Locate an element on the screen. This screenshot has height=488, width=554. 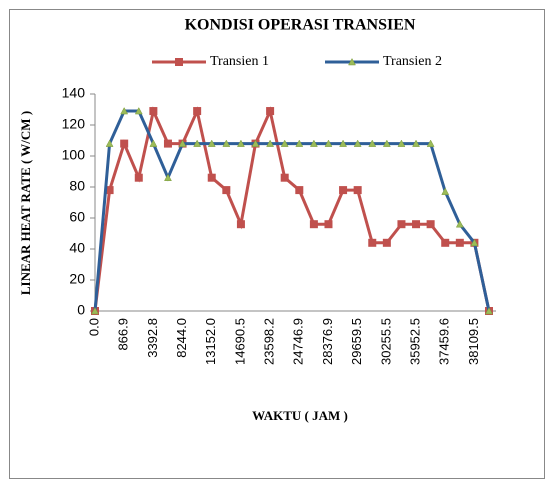
y-tick-label: 20 is located at coordinates (77, 279).